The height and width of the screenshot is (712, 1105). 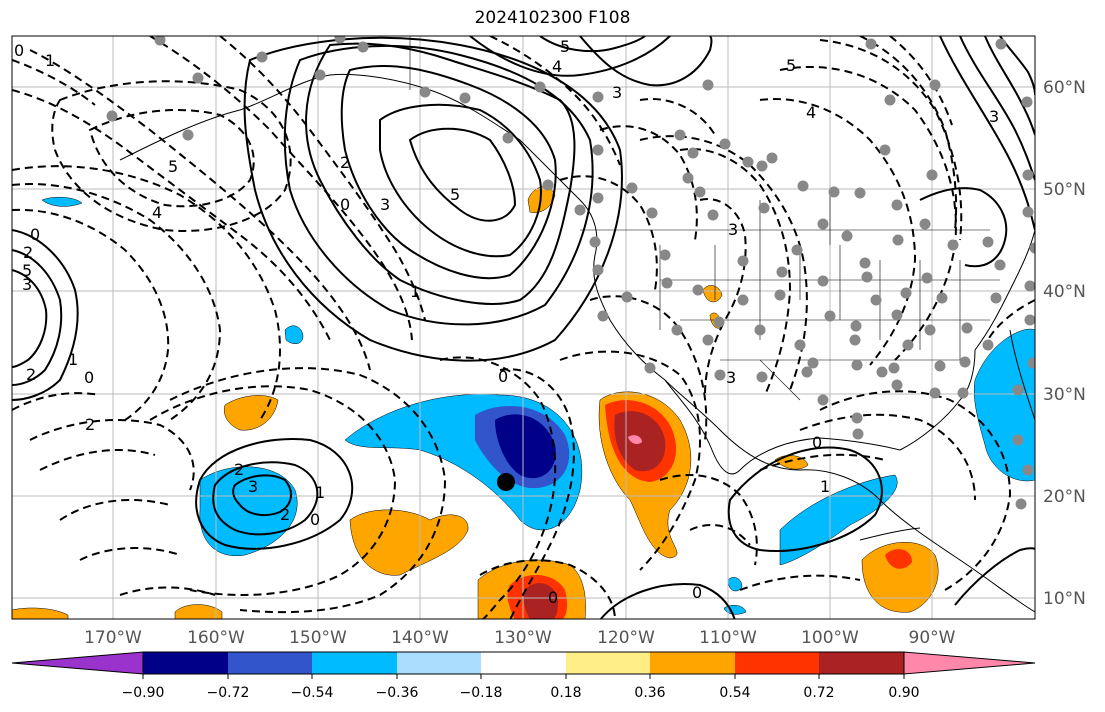 What do you see at coordinates (565, 693) in the screenshot?
I see `colorbar-tick-label: 0.18` at bounding box center [565, 693].